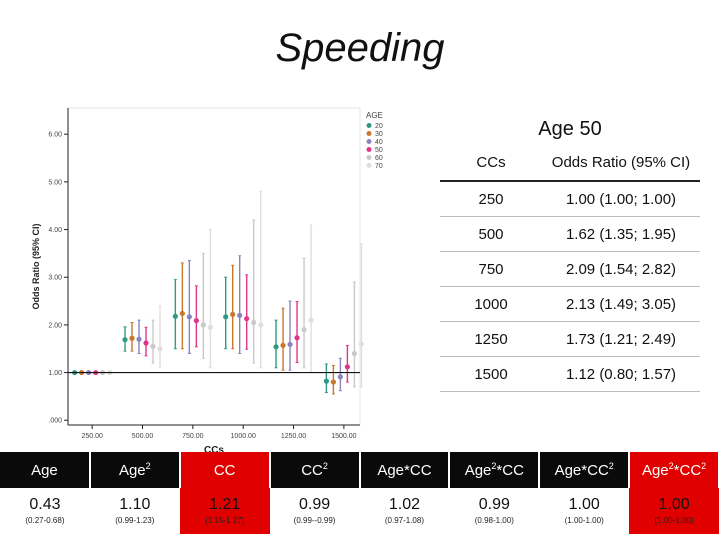  I want to click on cc-cell: 500, so click(491, 234).